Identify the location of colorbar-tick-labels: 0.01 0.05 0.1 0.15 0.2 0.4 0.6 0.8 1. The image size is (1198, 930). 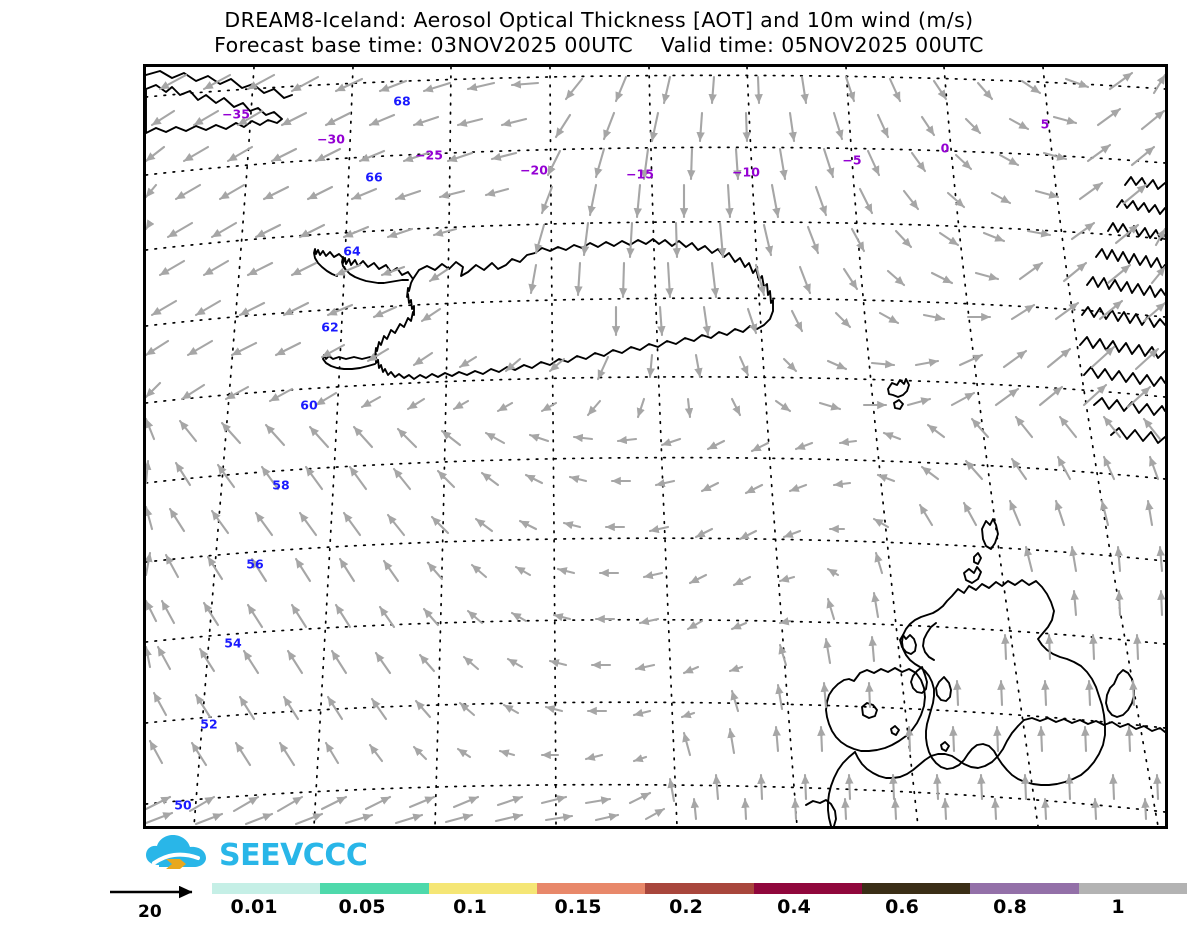
(699, 909).